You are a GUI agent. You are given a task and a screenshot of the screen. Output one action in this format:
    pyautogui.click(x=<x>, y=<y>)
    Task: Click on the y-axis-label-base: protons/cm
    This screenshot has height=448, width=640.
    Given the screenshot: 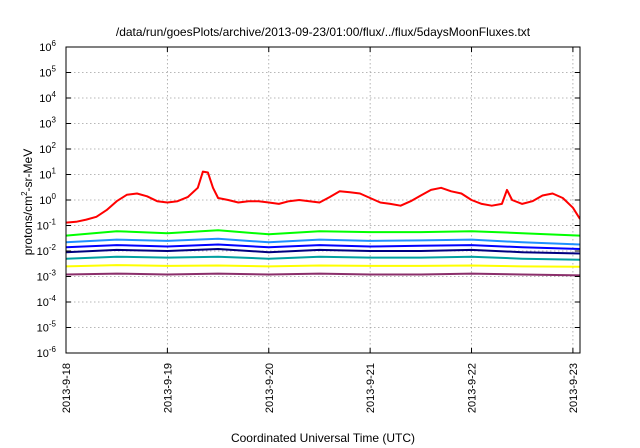 What is the action you would take?
    pyautogui.click(x=28, y=225)
    